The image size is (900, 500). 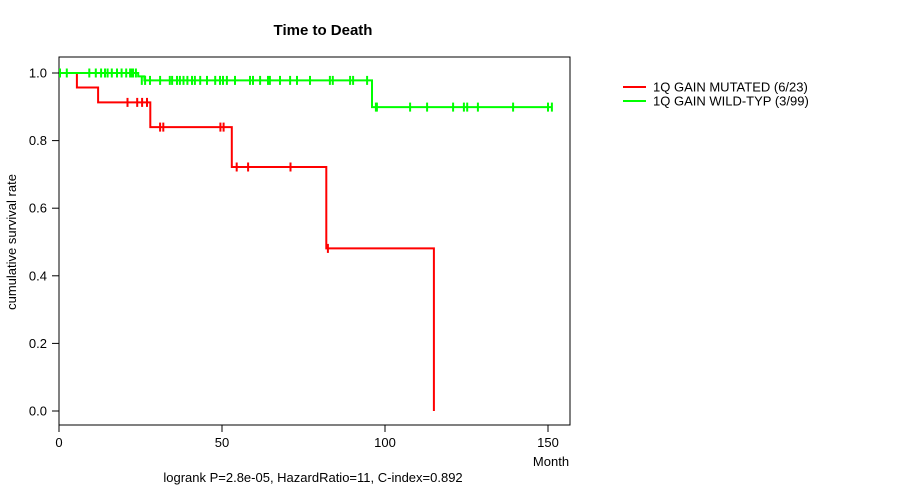 I want to click on chart-title: Time to Death, so click(x=323, y=30).